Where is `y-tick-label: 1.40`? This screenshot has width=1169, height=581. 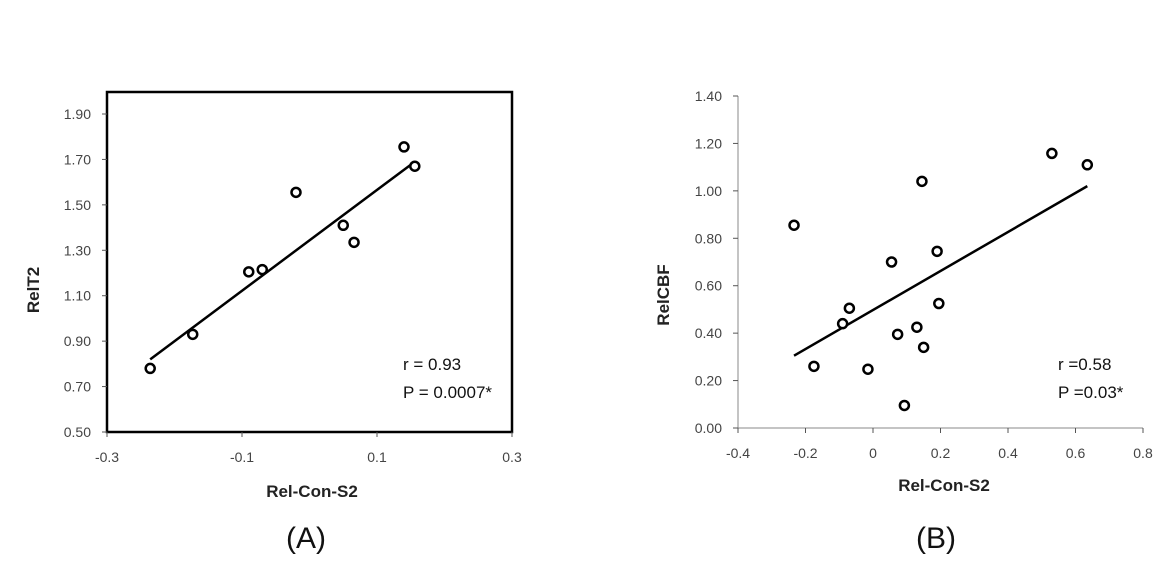 y-tick-label: 1.40 is located at coordinates (708, 96).